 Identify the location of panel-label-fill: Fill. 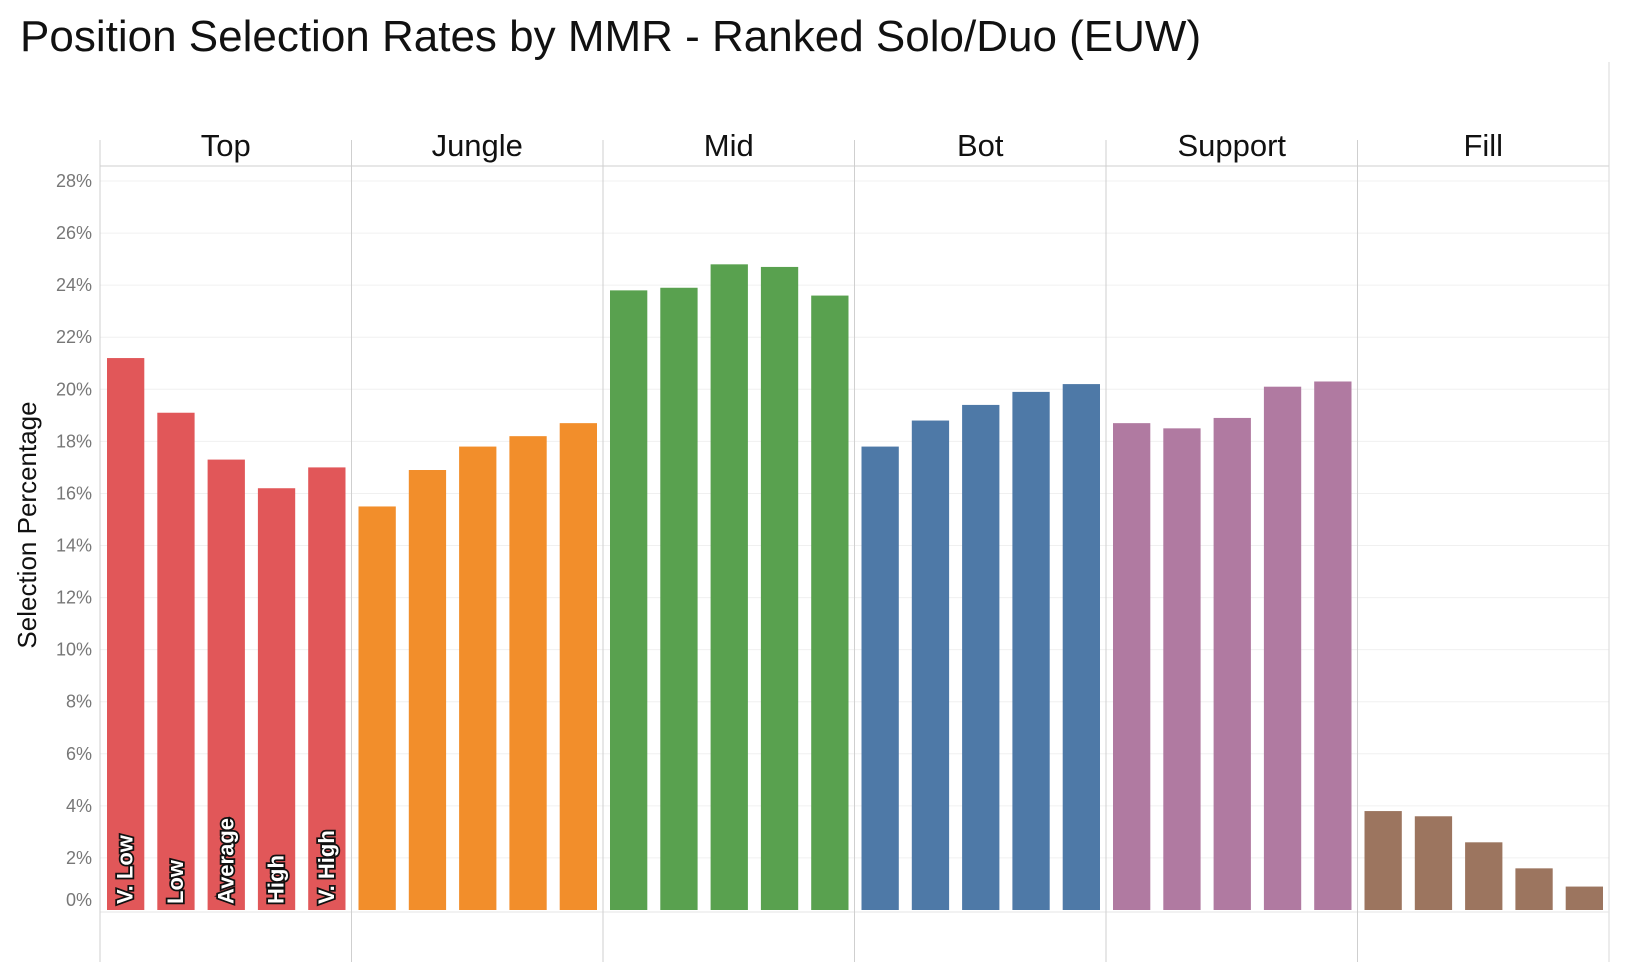
(1483, 145).